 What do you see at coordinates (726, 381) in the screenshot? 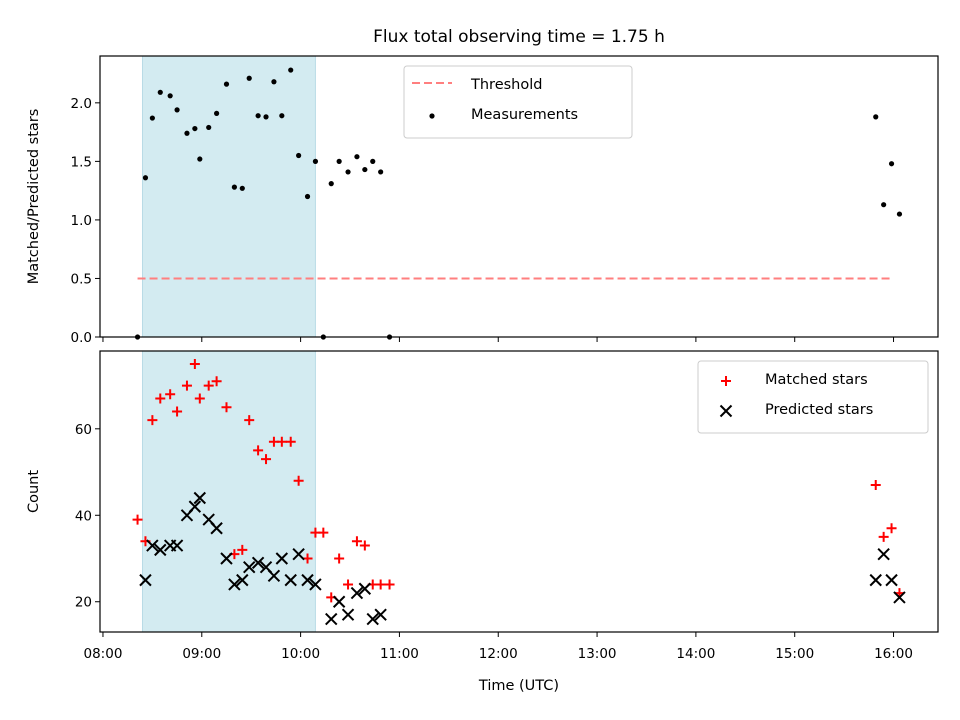
I see `legend-matched-swatch` at bounding box center [726, 381].